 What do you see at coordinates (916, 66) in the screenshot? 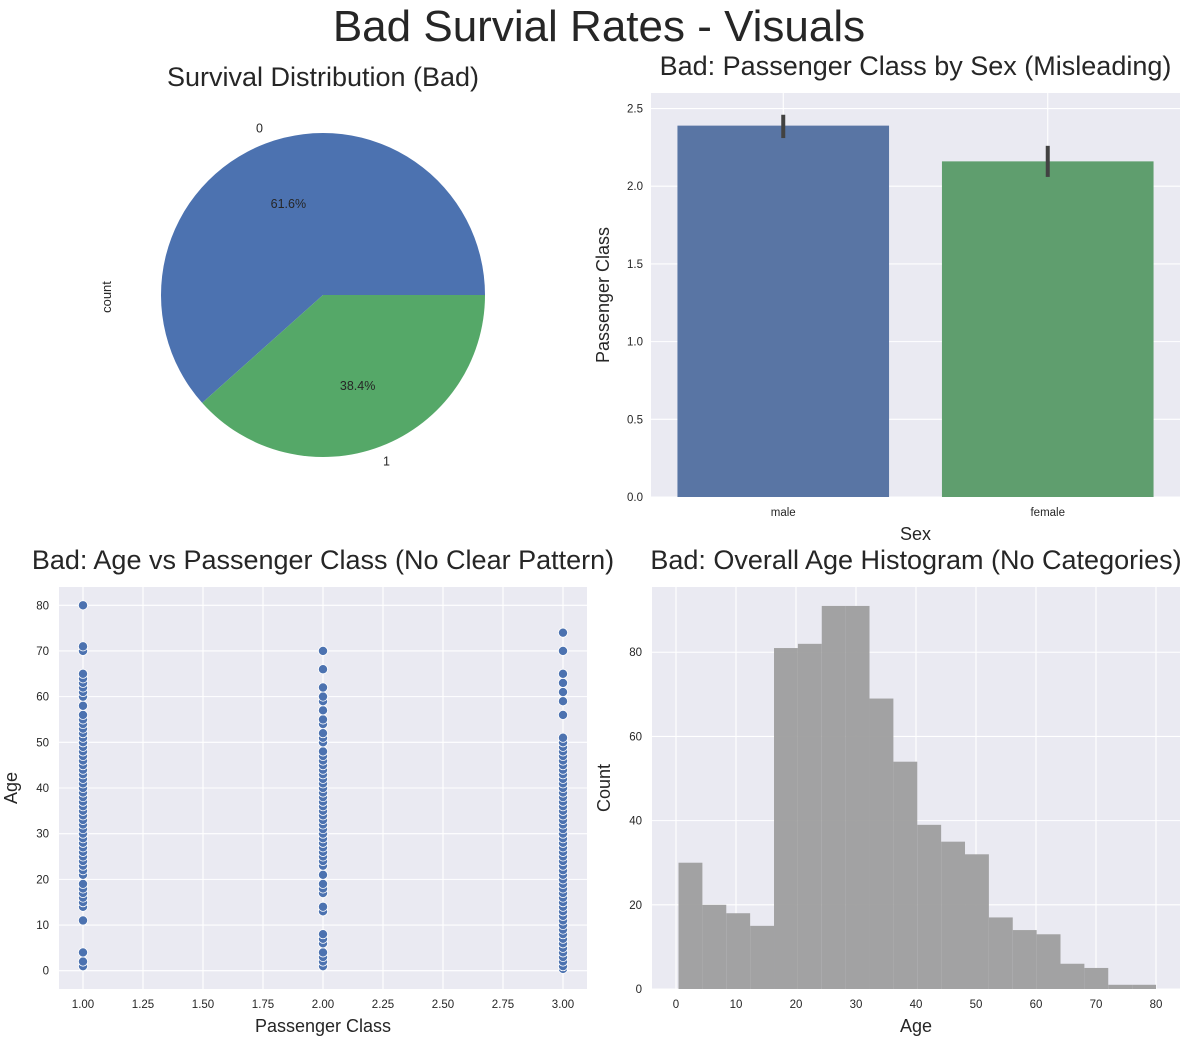
I see `sexbar-title: Bad: Passenger Class by Sex (Misleading)` at bounding box center [916, 66].